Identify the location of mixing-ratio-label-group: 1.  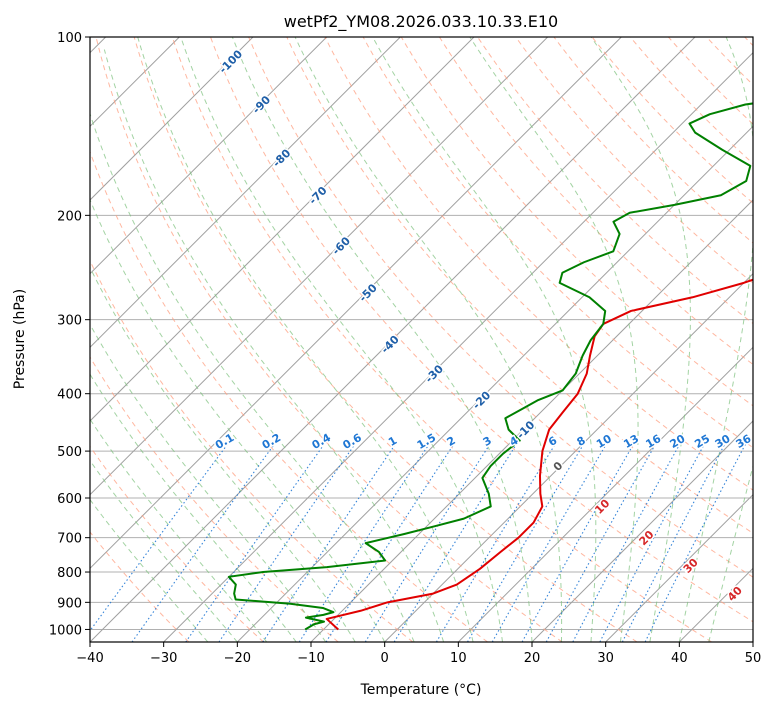
(393, 441).